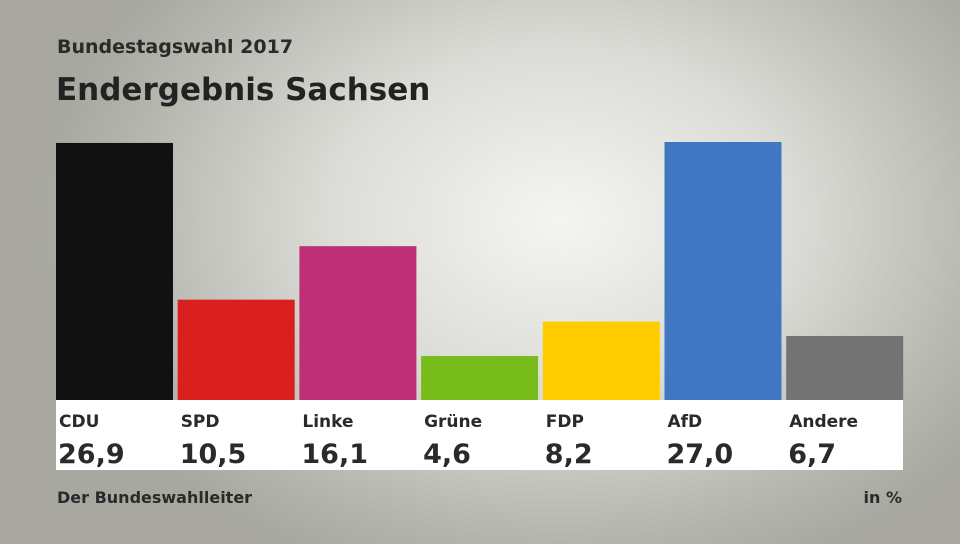  I want to click on value-label: 8,2, so click(569, 454).